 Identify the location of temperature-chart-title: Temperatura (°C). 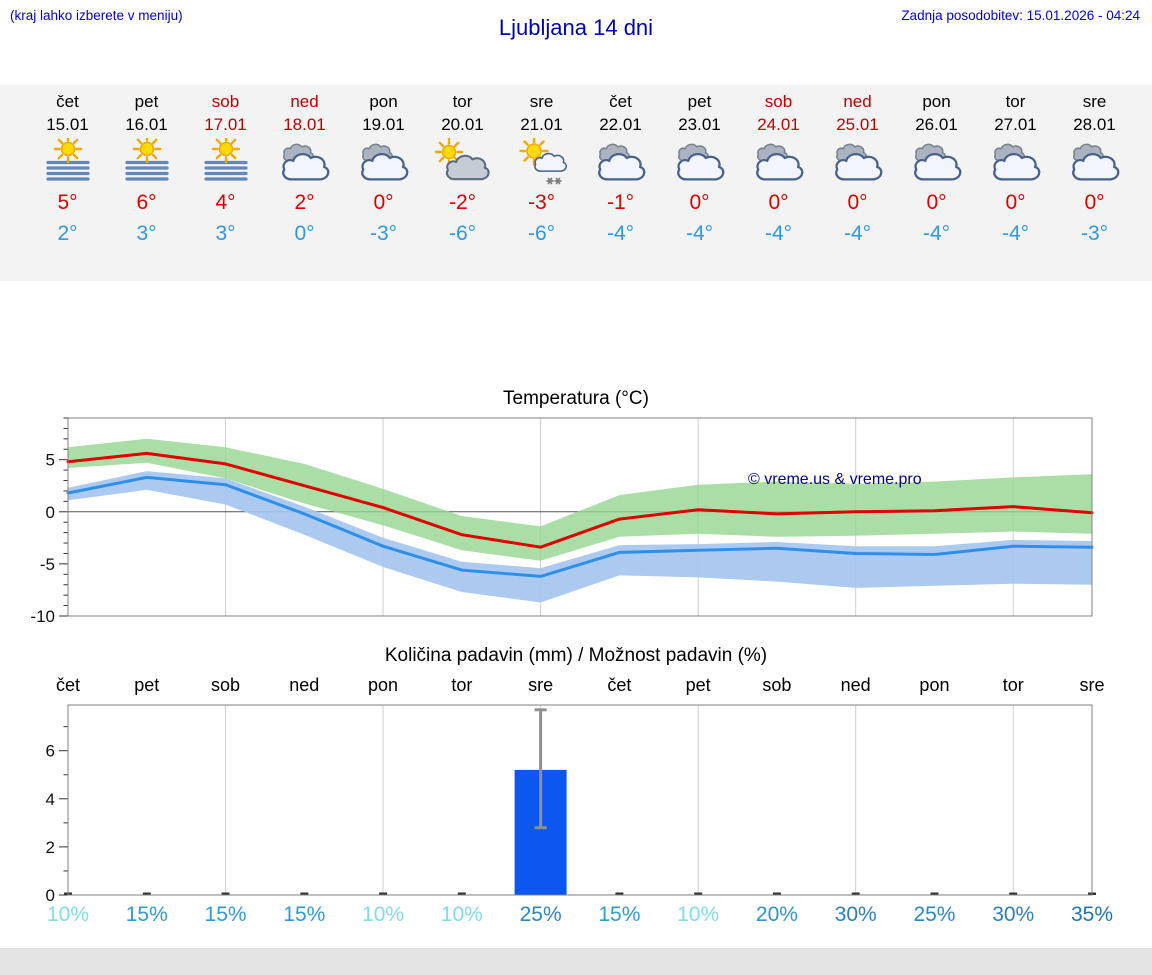
(576, 398).